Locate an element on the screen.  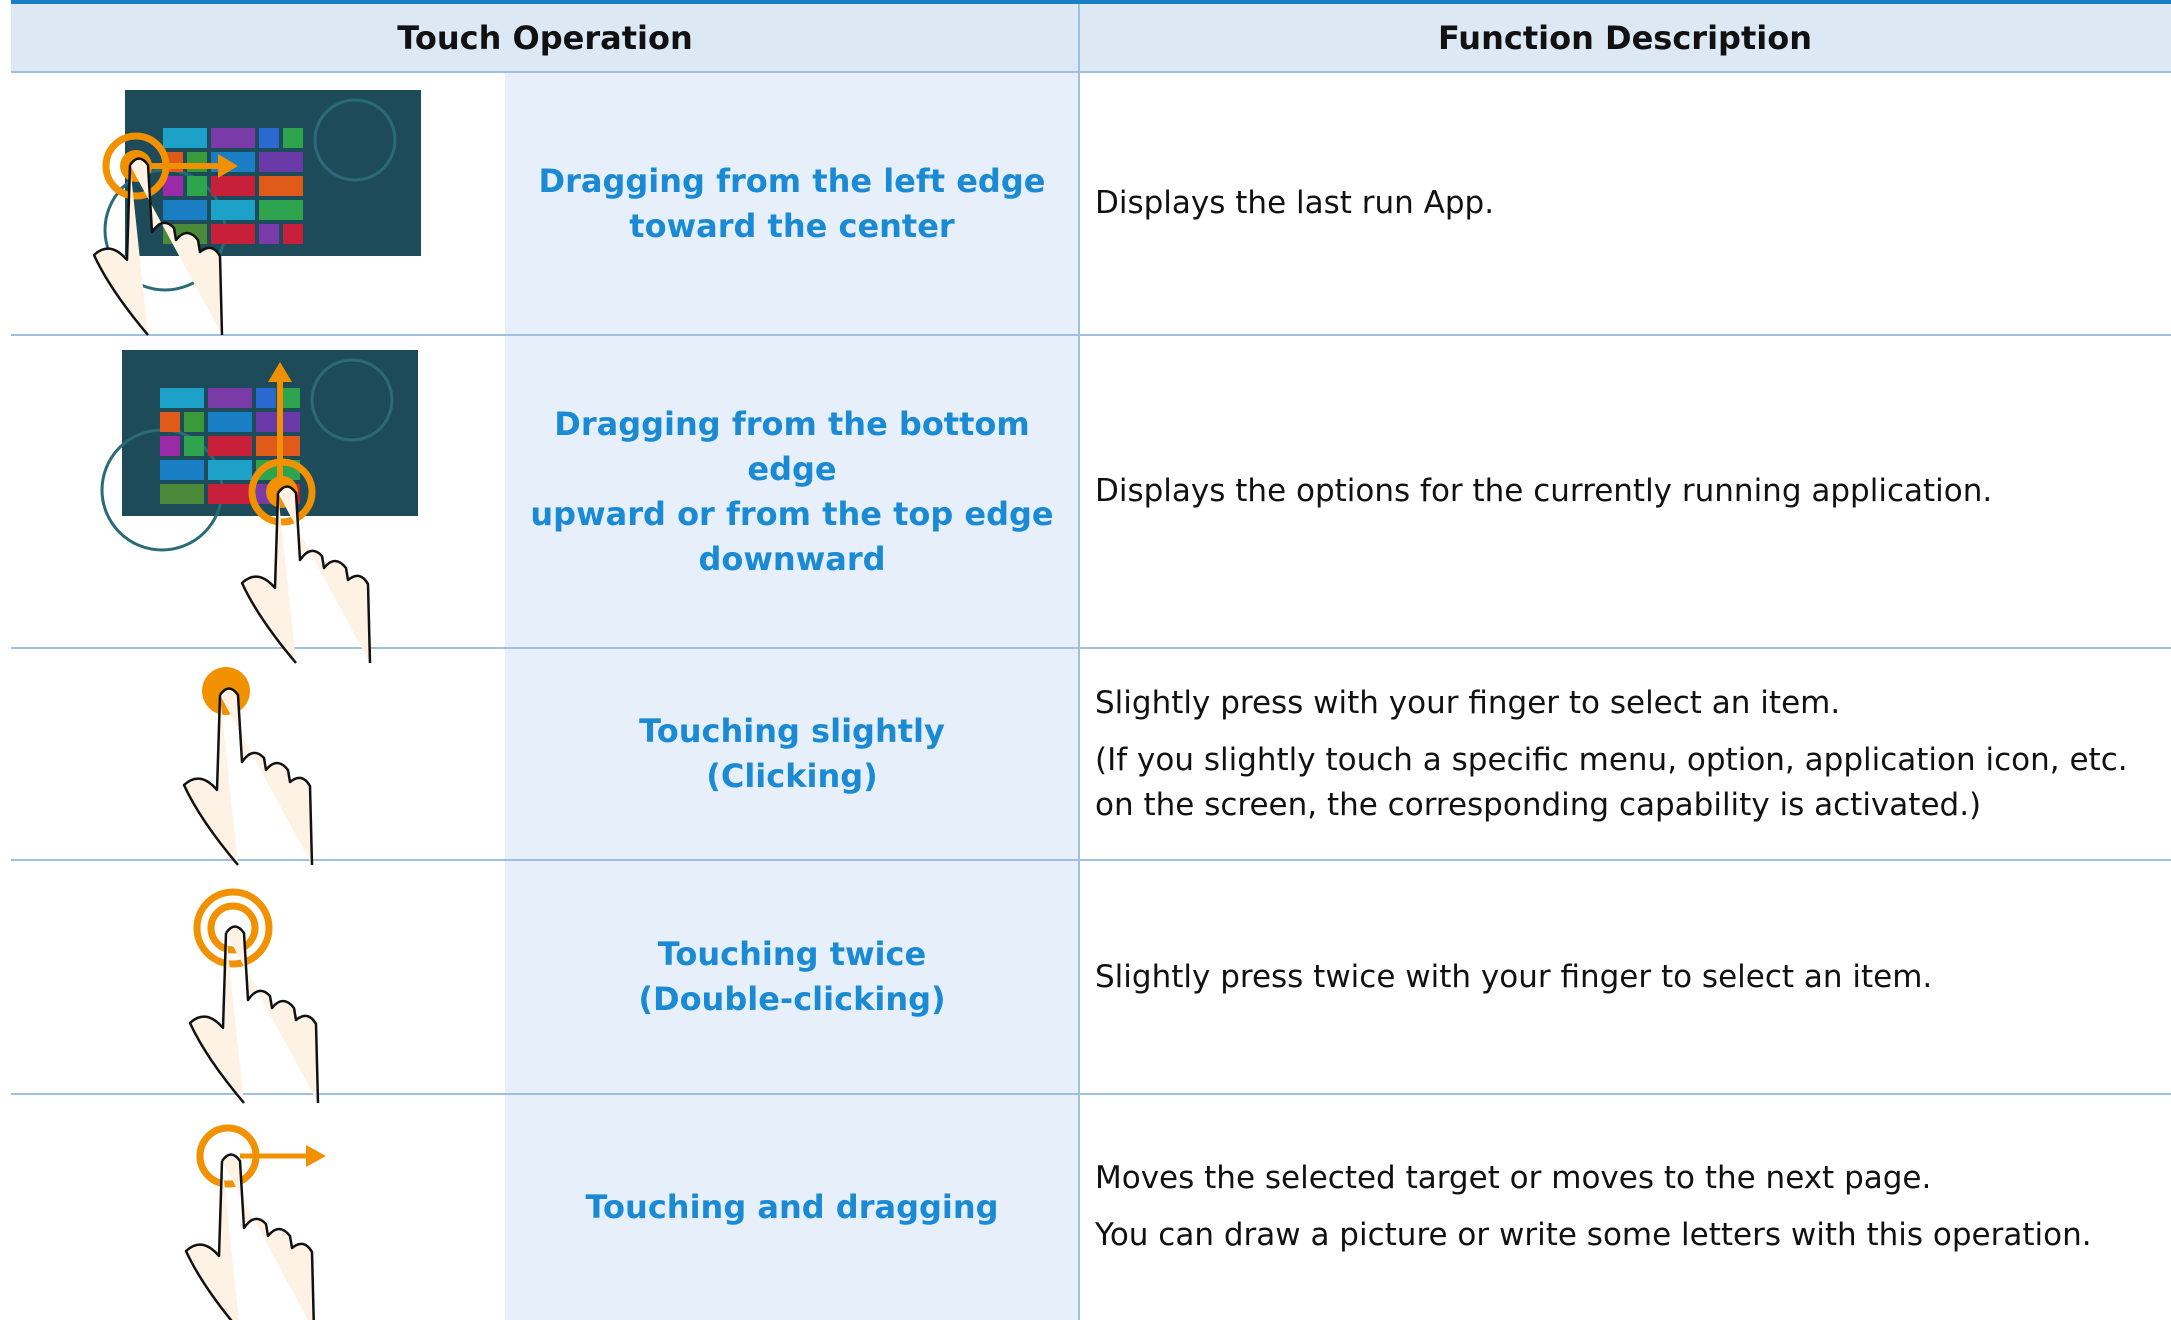
operation-line: downward is located at coordinates (792, 558).